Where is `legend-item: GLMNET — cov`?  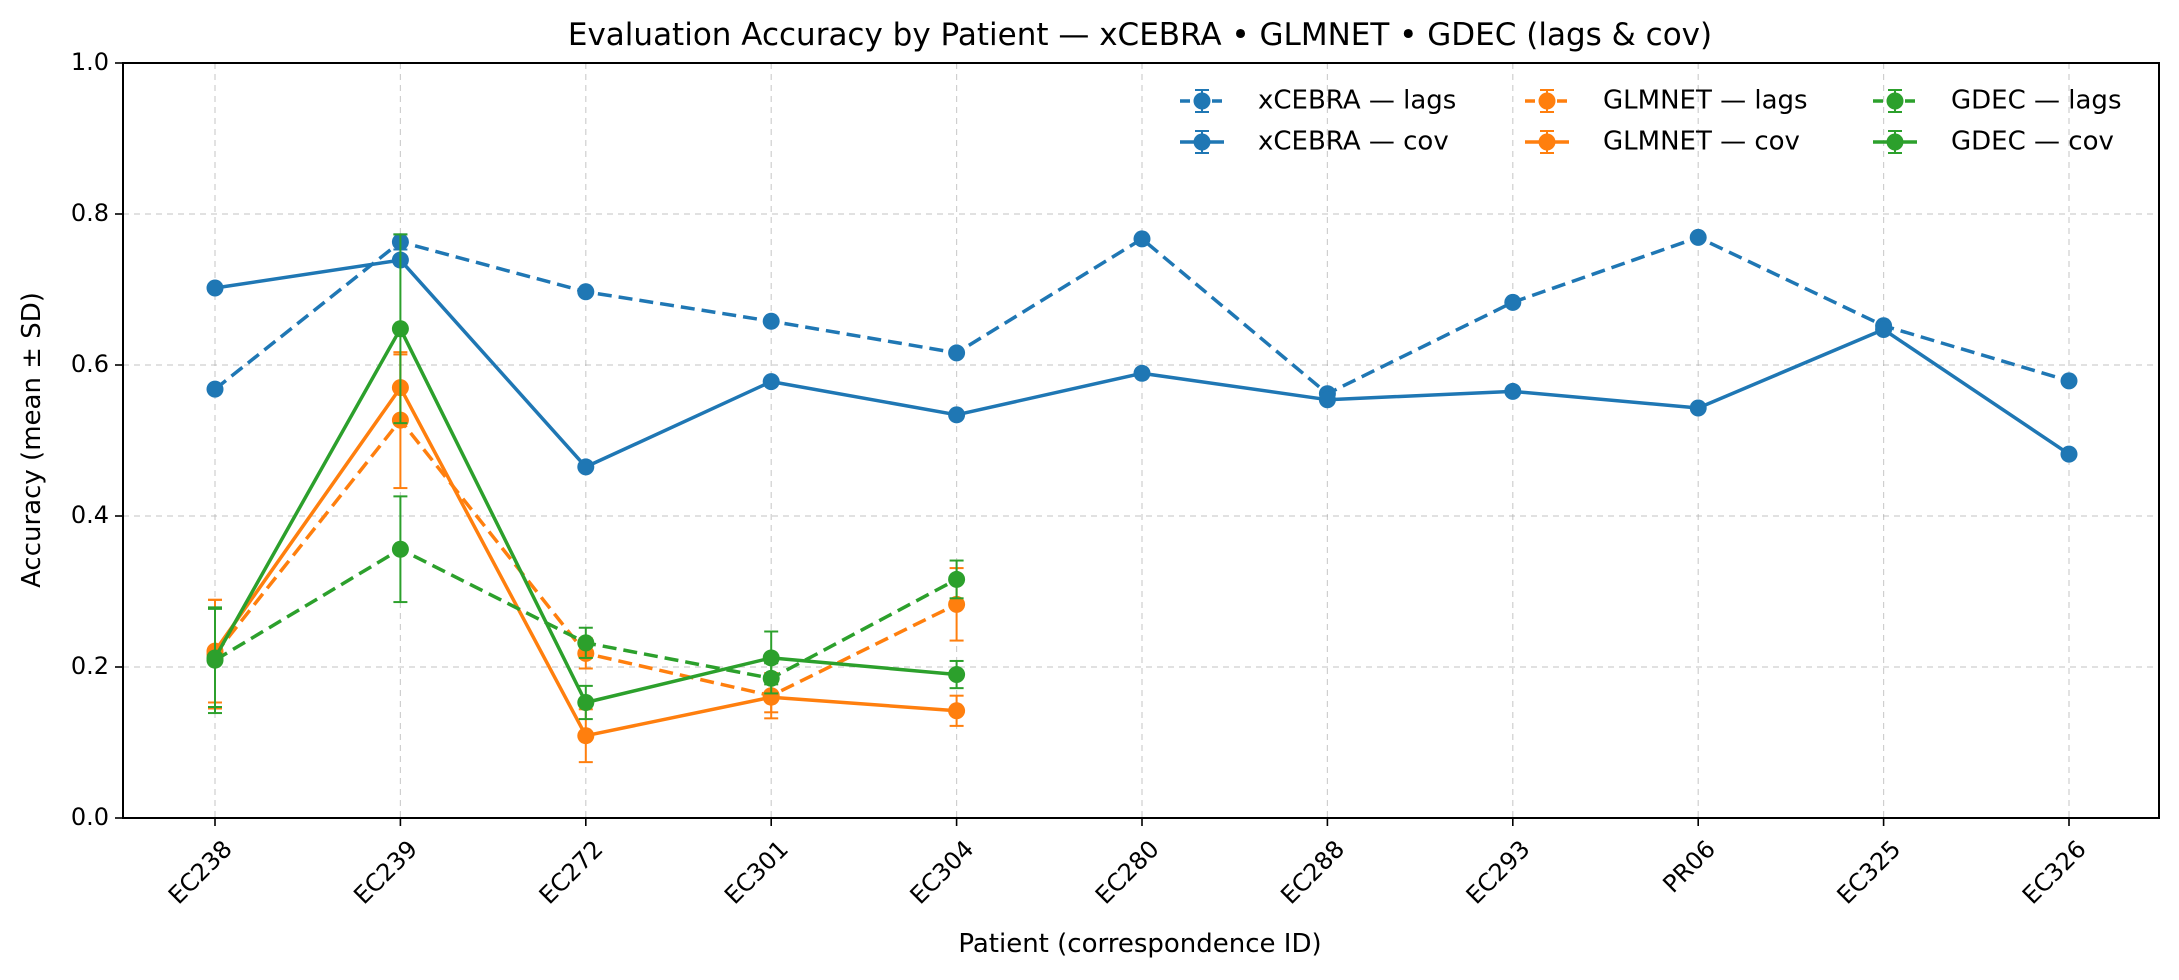 legend-item: GLMNET — cov is located at coordinates (1662, 142).